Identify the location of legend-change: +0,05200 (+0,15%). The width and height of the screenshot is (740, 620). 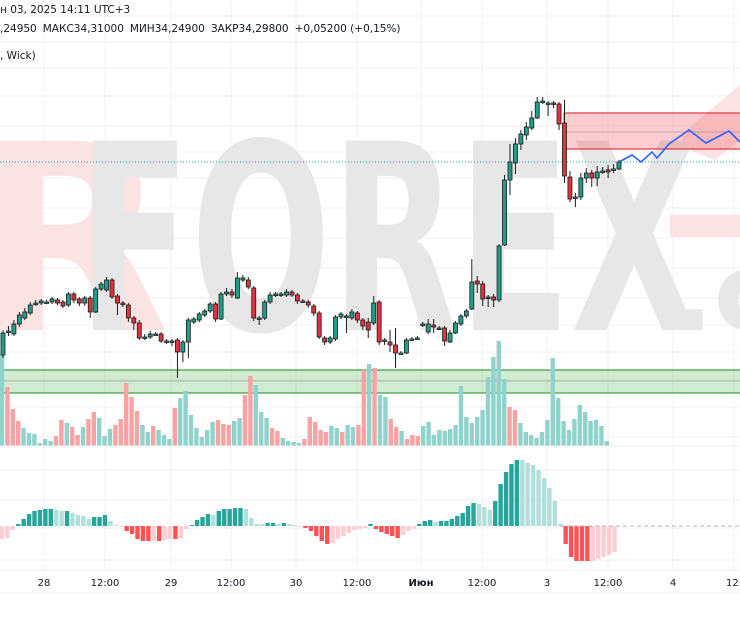
(347, 29).